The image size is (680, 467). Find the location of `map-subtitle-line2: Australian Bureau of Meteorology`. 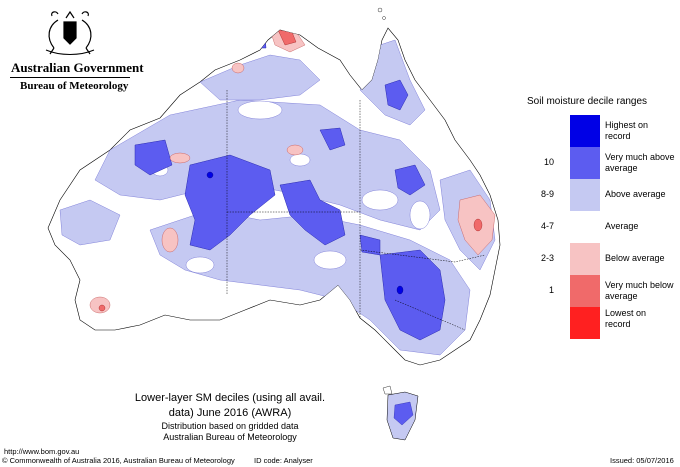

map-subtitle-line2: Australian Bureau of Meteorology is located at coordinates (230, 437).